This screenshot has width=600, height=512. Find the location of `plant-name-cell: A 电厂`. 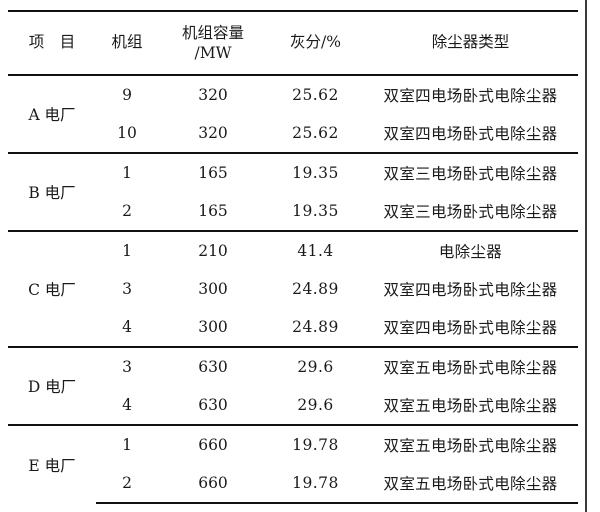

plant-name-cell: A 电厂 is located at coordinates (52, 113).